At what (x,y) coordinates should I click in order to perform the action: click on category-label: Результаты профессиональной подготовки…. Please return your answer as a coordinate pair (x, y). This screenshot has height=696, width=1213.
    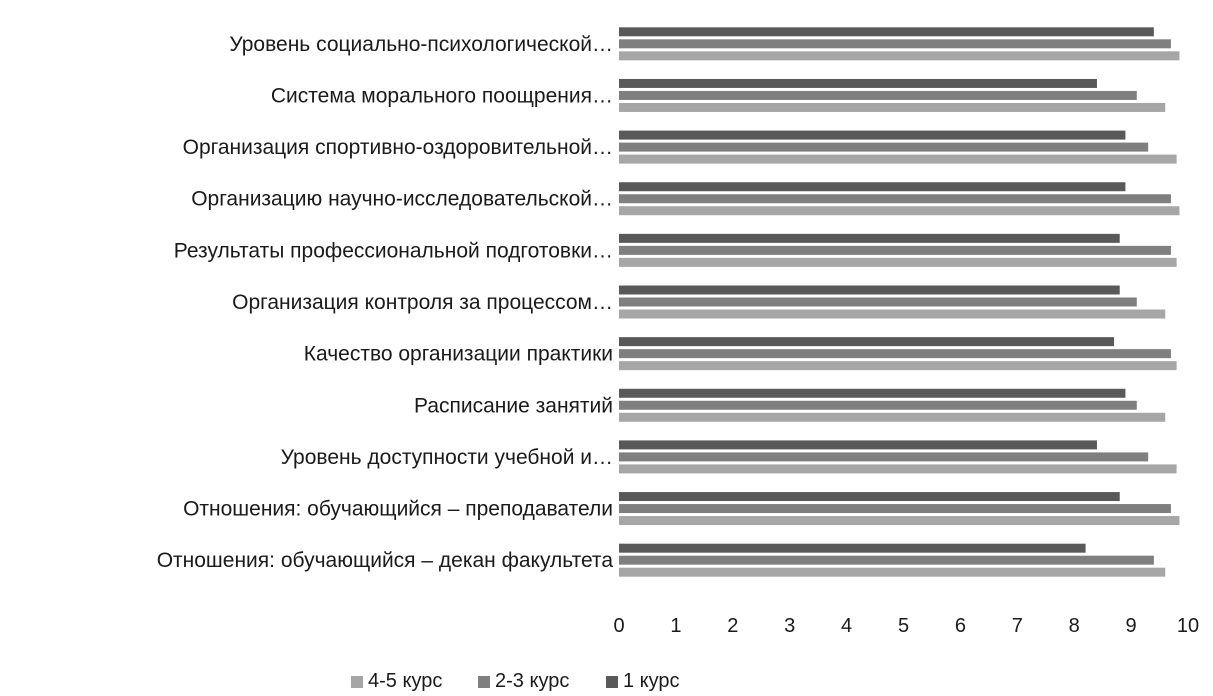
    Looking at the image, I should click on (393, 250).